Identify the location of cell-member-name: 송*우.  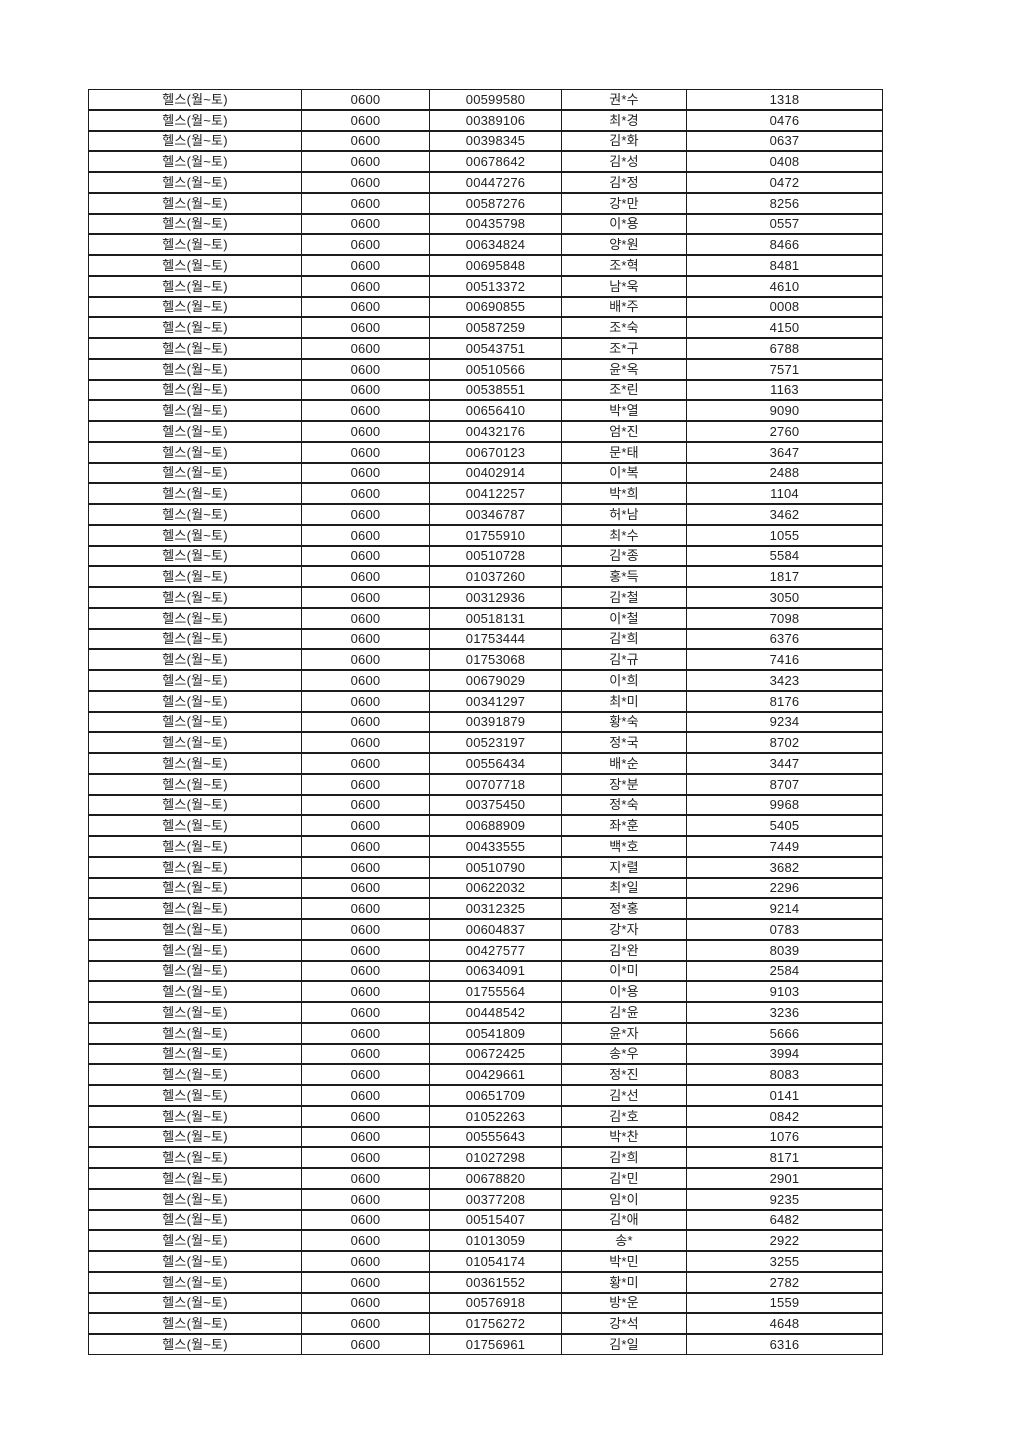
(624, 1054).